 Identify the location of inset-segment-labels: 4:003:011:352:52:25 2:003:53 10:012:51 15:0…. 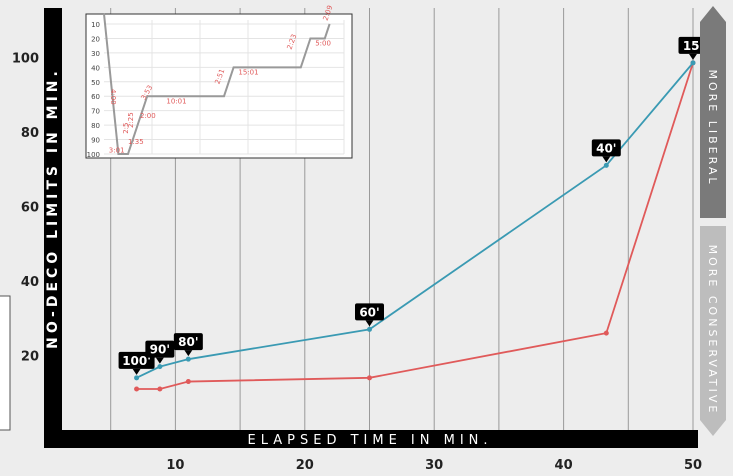
(222, 79).